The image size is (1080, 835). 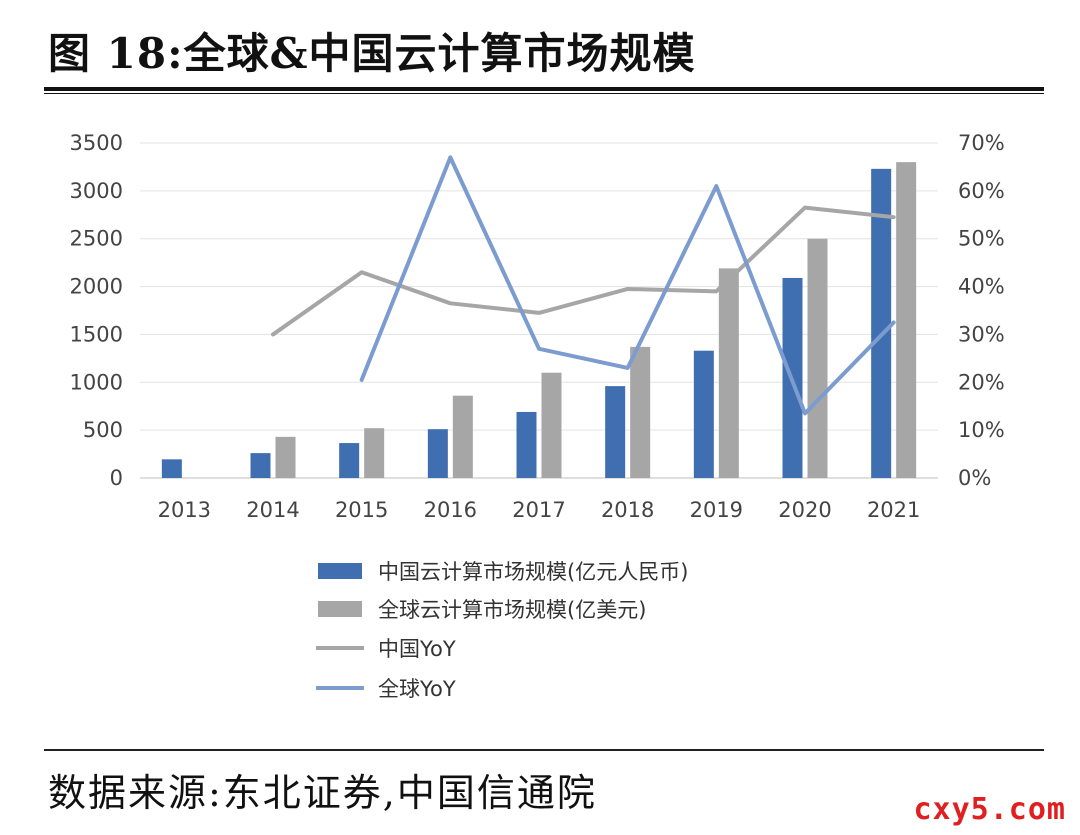 I want to click on data-source: 数据来源:东北证券,中国信通院, so click(x=322, y=793).